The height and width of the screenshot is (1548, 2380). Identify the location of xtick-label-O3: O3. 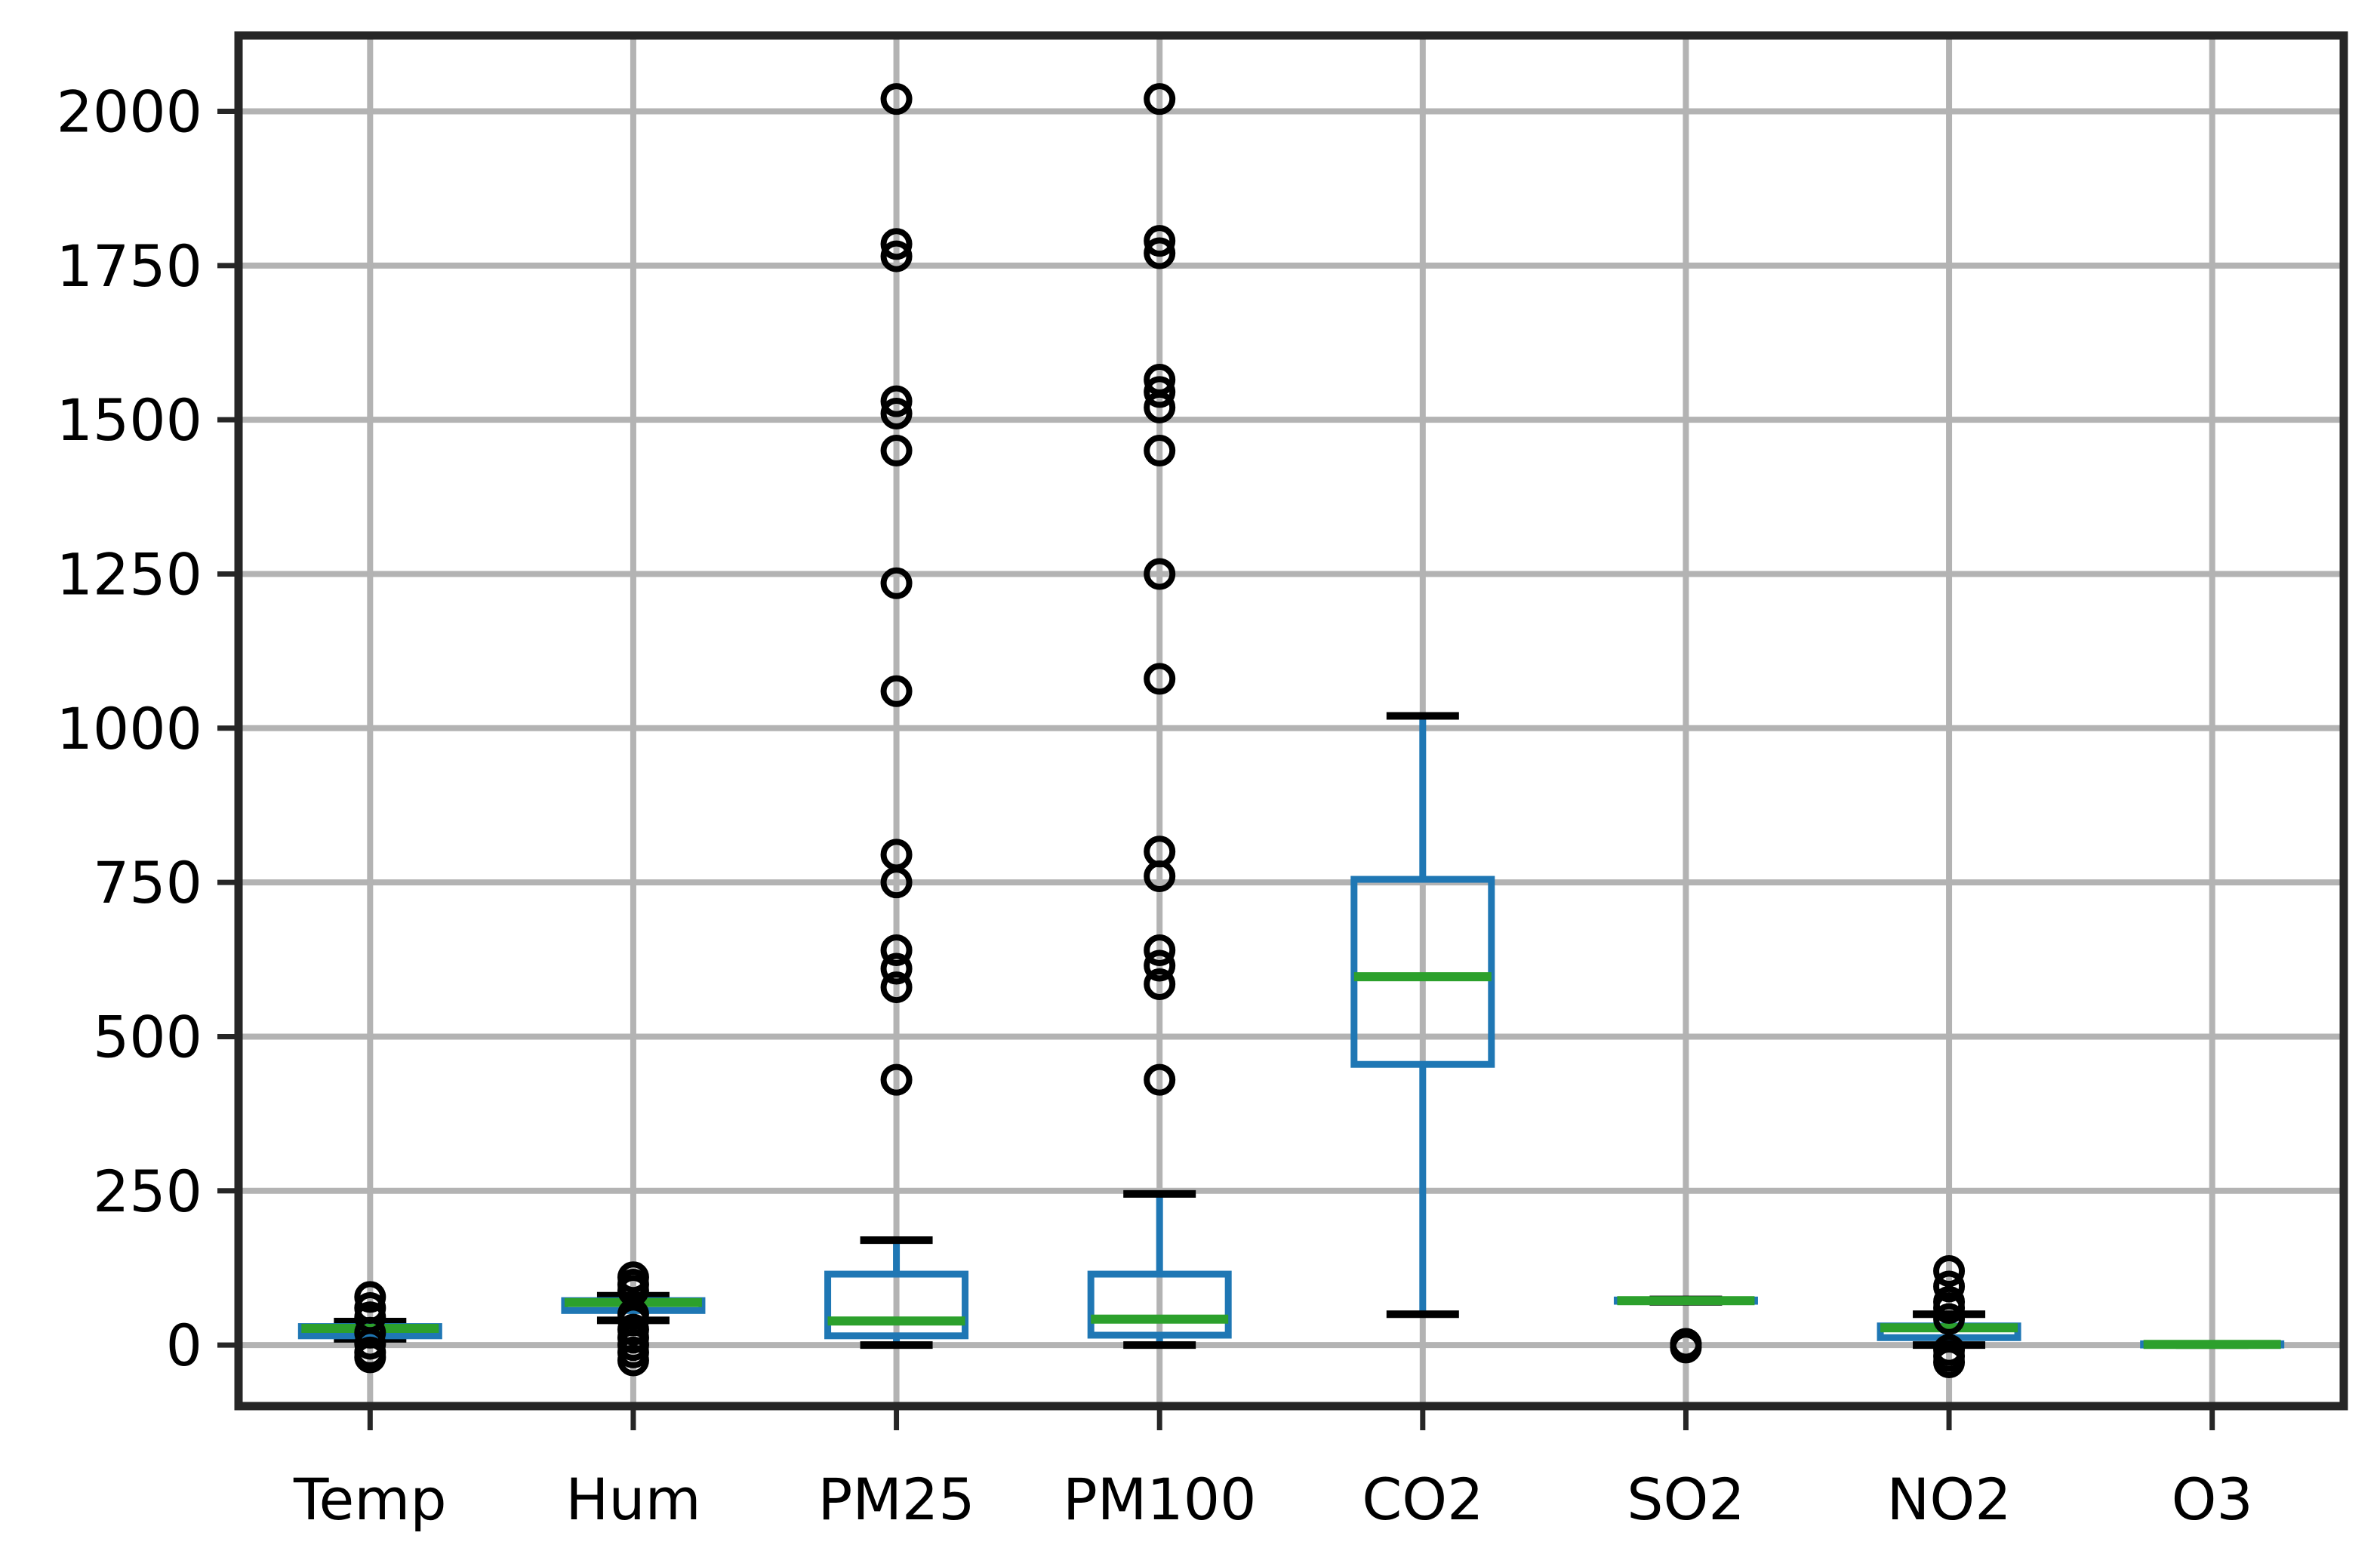
(2212, 1499).